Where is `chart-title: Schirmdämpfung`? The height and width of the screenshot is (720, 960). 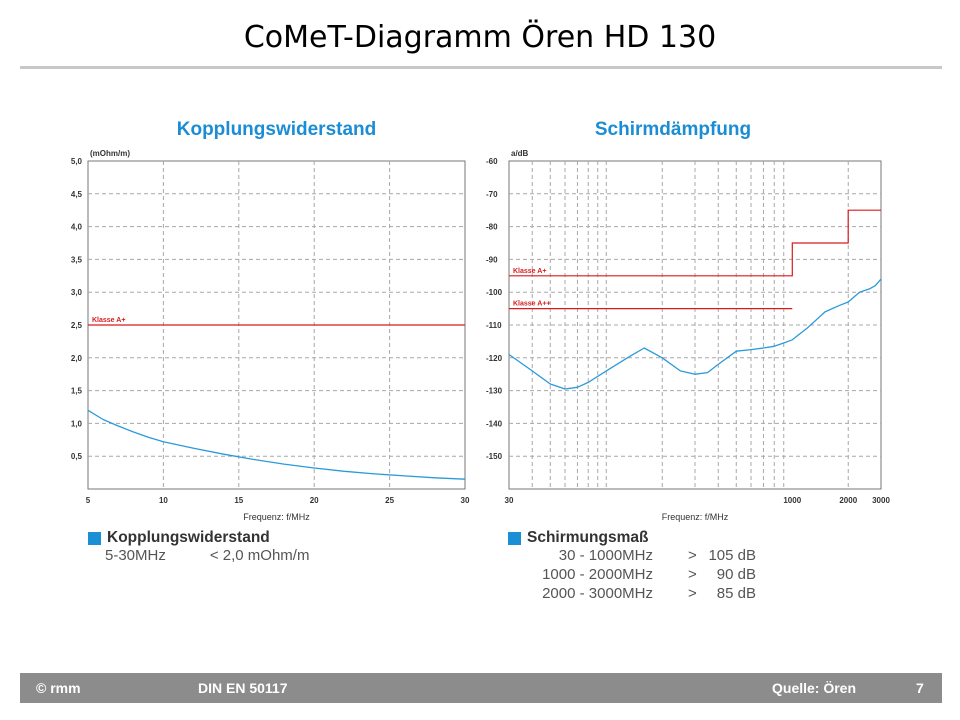
chart-title: Schirmdämpfung is located at coordinates (673, 129).